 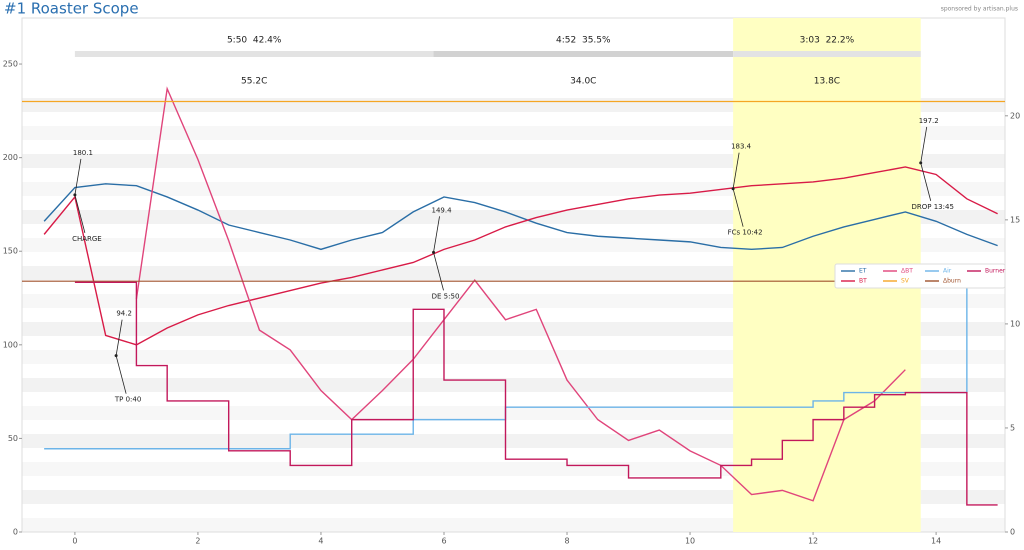 I want to click on phase-delta: 34.0C, so click(x=583, y=82).